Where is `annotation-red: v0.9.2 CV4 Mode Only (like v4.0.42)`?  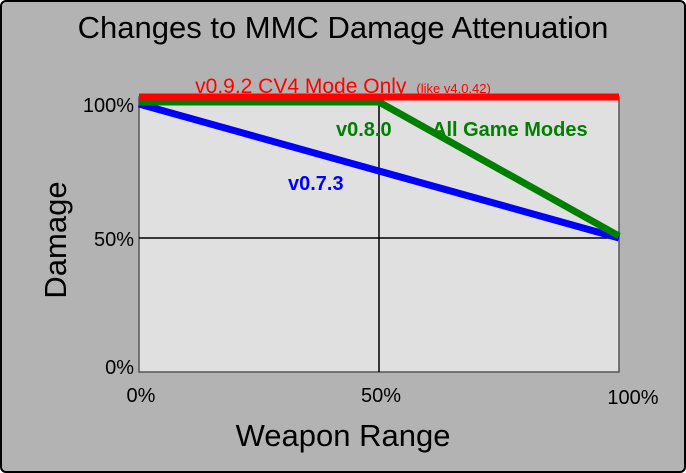 annotation-red: v0.9.2 CV4 Mode Only (like v4.0.42) is located at coordinates (343, 86).